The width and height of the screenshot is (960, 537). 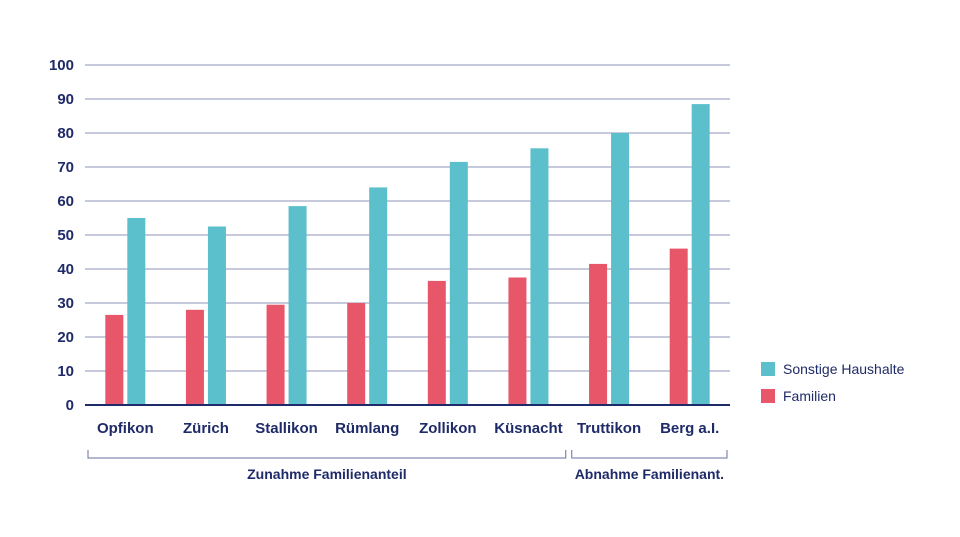 I want to click on y-tick-label: 30, so click(x=65, y=303).